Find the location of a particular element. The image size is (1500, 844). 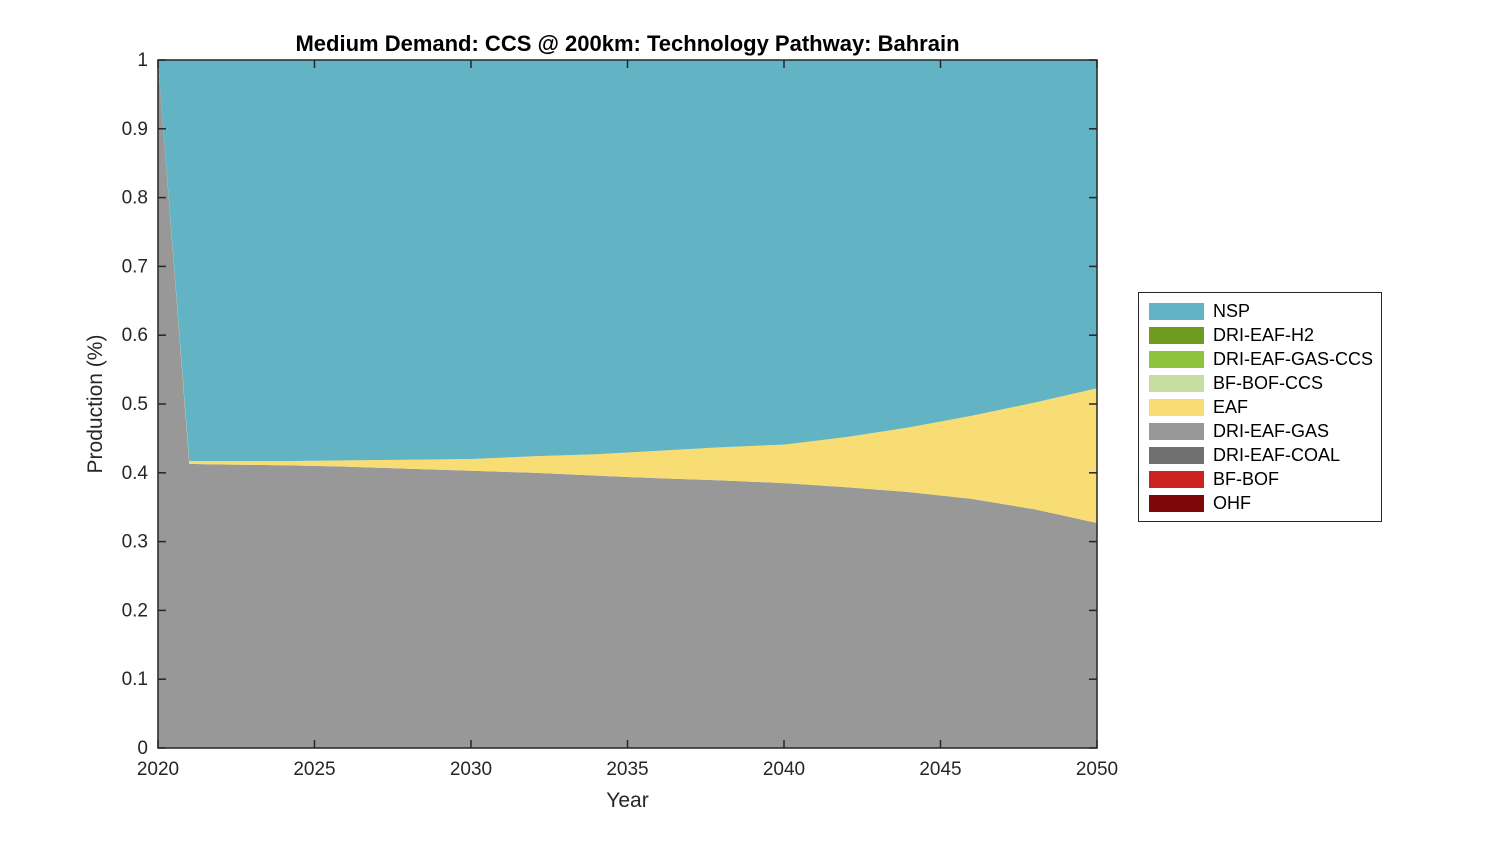

y-tick-label: 0.4 is located at coordinates (135, 473).